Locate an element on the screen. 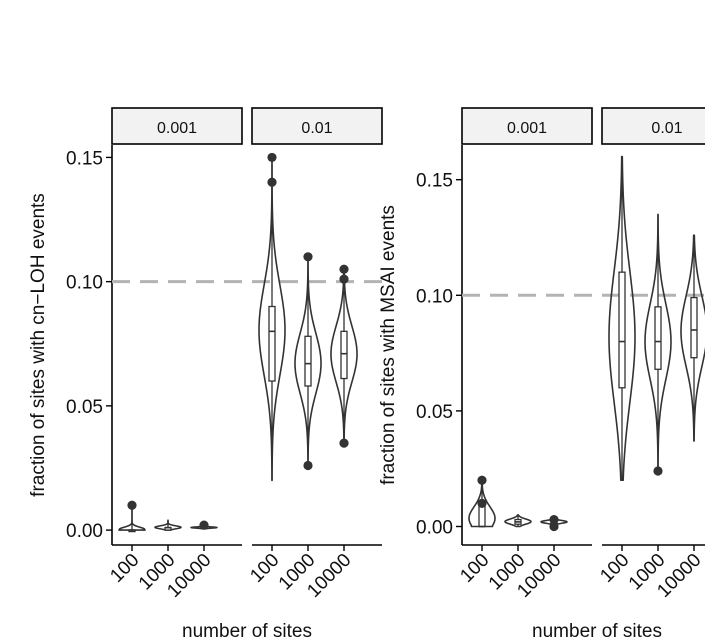 This screenshot has height=639, width=705. y-axis-title: fraction of sites with MSAI events is located at coordinates (388, 345).